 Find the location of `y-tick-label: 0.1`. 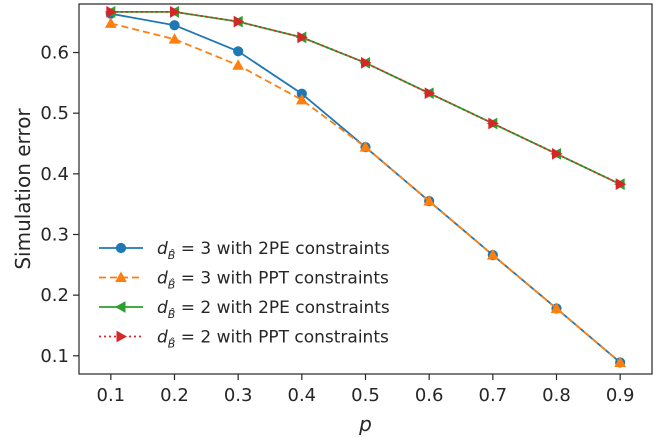

y-tick-label: 0.1 is located at coordinates (54, 356).